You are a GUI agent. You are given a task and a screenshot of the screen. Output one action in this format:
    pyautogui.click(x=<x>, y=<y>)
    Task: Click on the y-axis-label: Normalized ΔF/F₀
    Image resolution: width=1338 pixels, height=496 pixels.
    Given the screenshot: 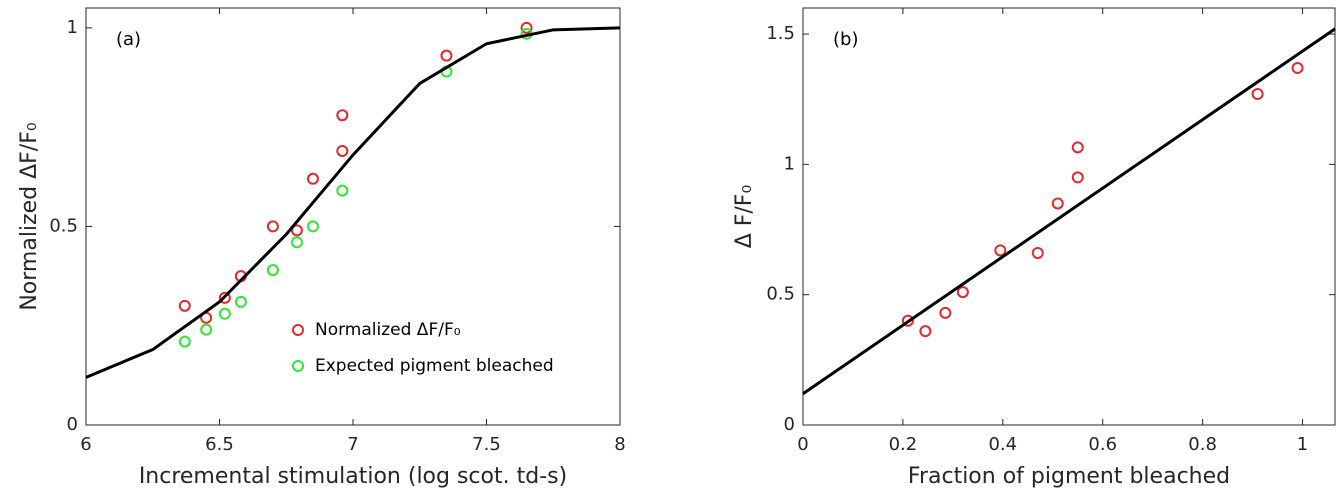 What is the action you would take?
    pyautogui.click(x=29, y=216)
    